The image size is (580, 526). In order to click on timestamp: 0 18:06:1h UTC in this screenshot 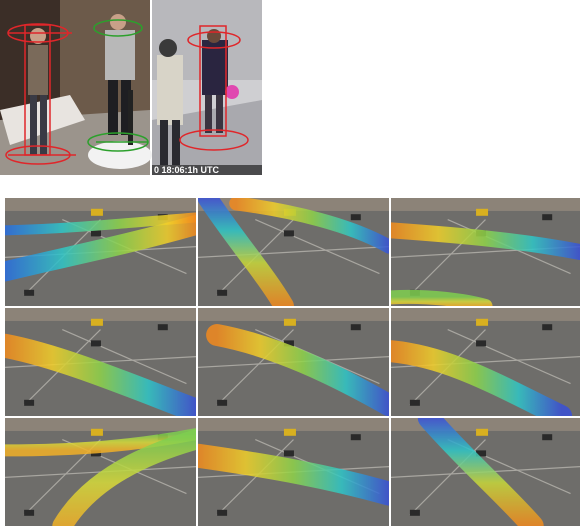, I will do `click(187, 170)`.